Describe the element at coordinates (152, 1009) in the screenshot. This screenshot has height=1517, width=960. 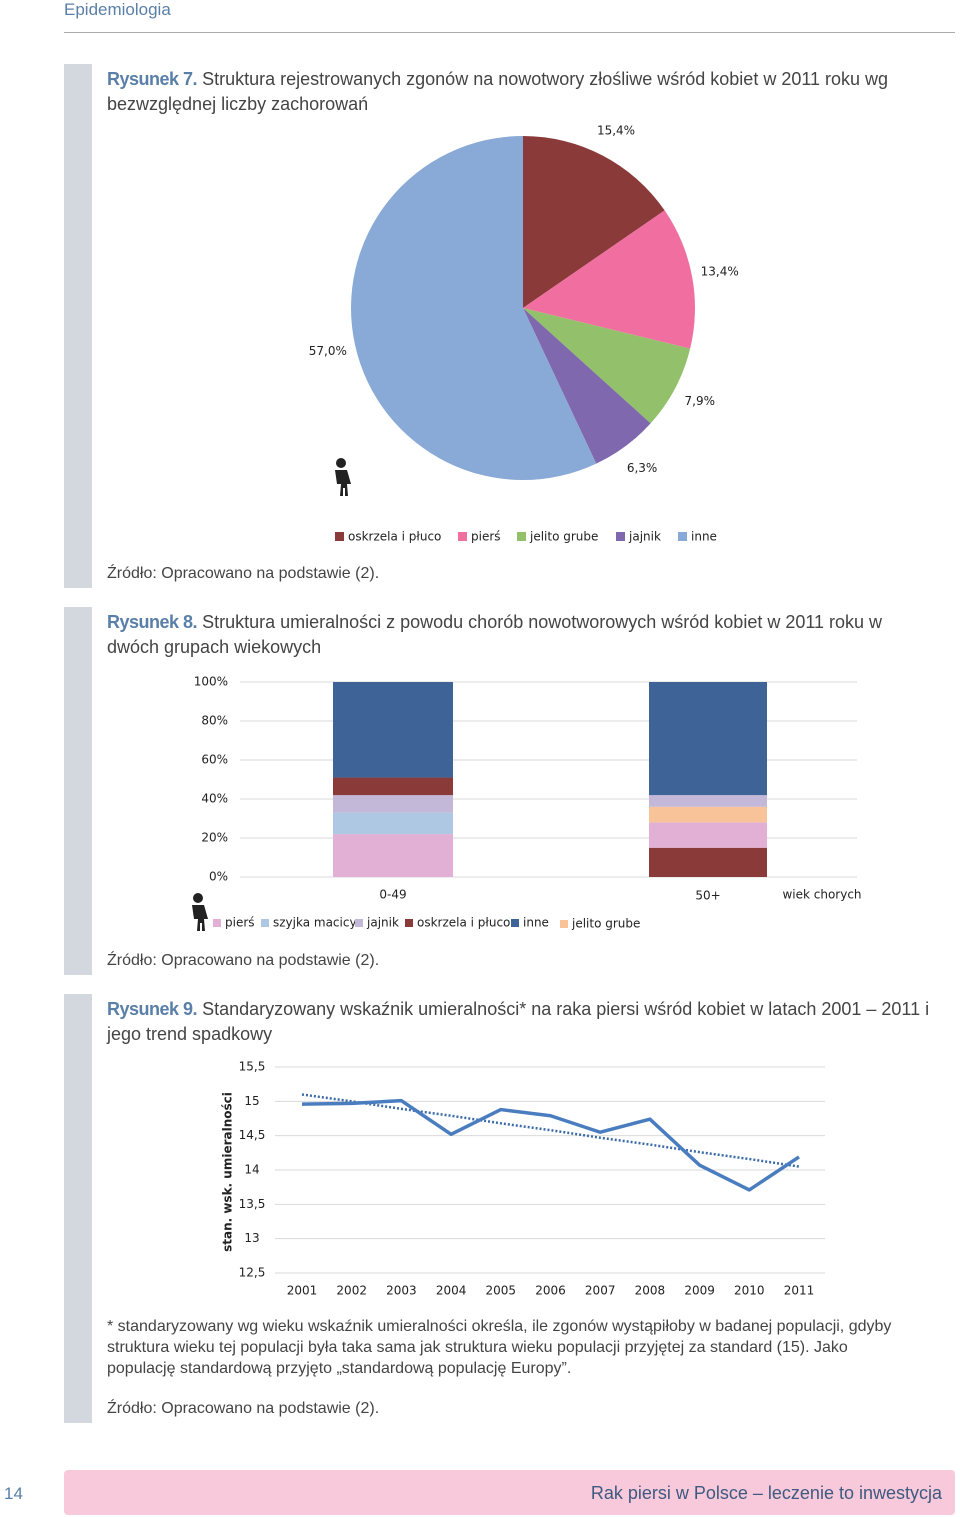
I see `figure-label: Rysunek 9.` at that location.